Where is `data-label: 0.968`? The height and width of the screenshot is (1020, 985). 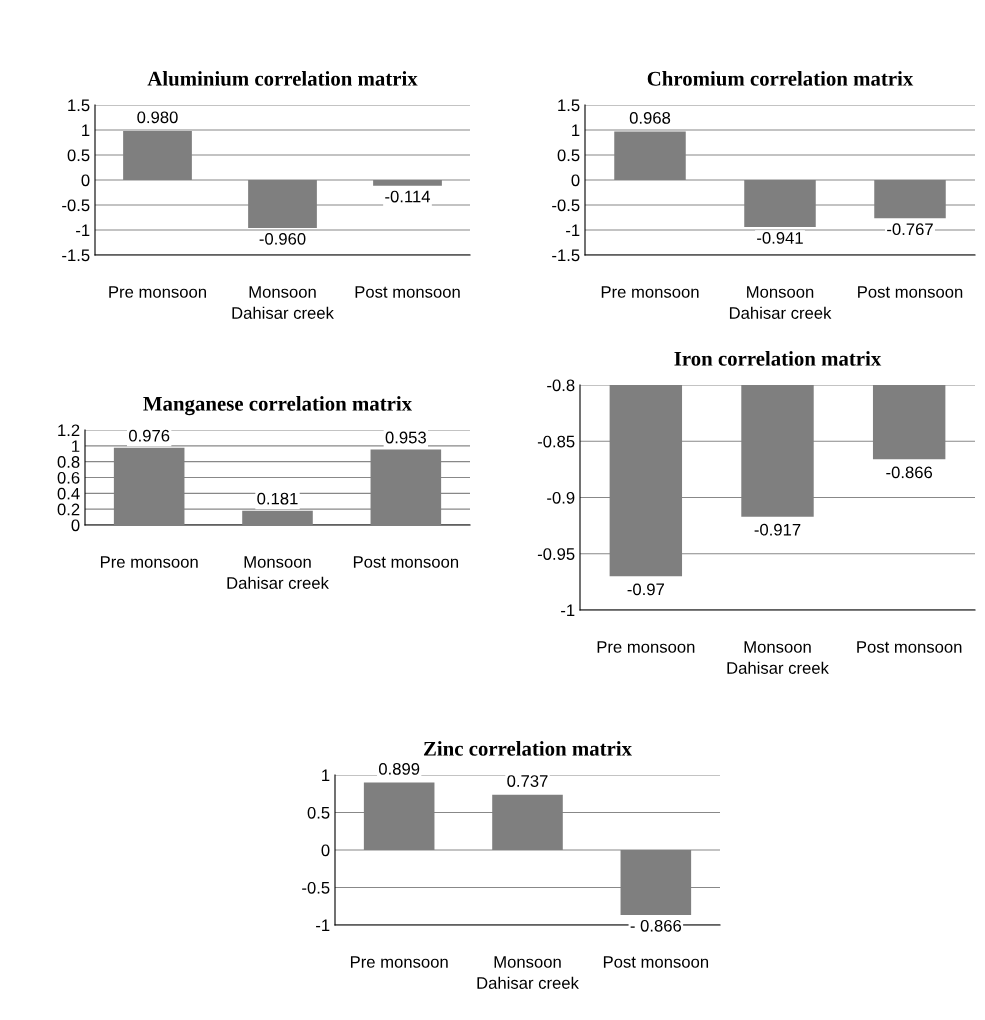
data-label: 0.968 is located at coordinates (650, 118).